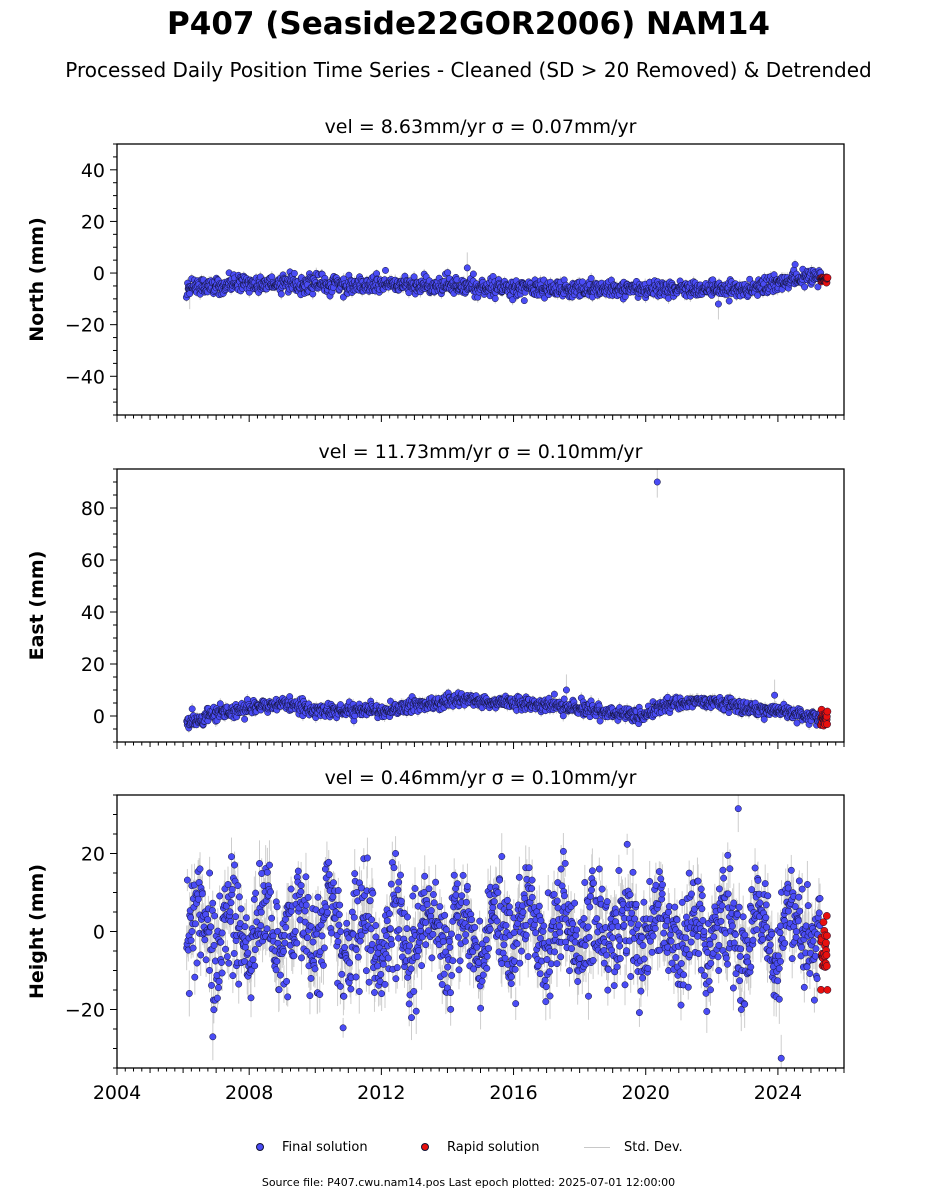 The height and width of the screenshot is (1200, 937). Describe the element at coordinates (85, 326) in the screenshot. I see `y-tick-label: −20` at that location.